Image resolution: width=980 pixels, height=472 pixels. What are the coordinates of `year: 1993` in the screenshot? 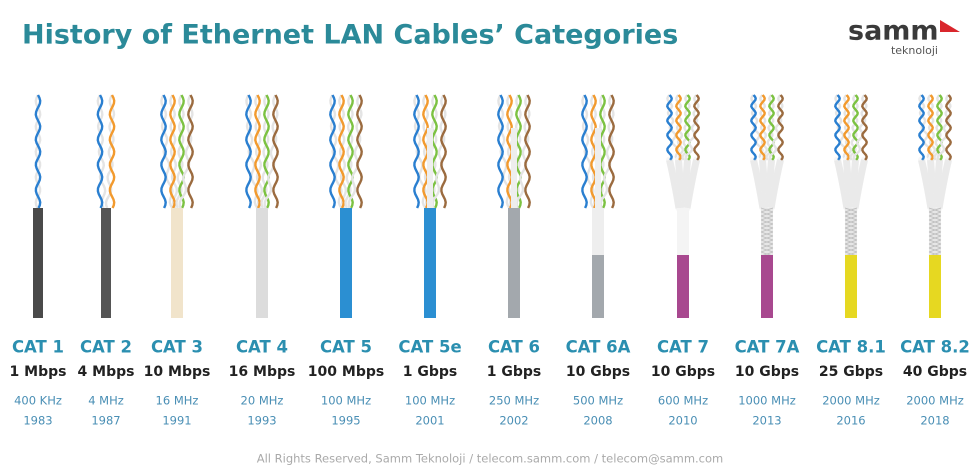 It's located at (261, 421).